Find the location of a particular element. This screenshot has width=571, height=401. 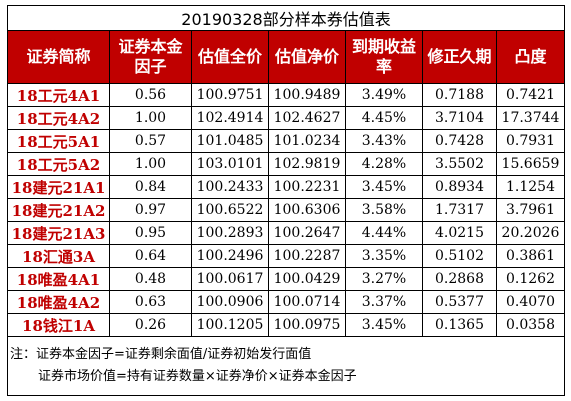

duration-cell: 0.5377 is located at coordinates (459, 302).